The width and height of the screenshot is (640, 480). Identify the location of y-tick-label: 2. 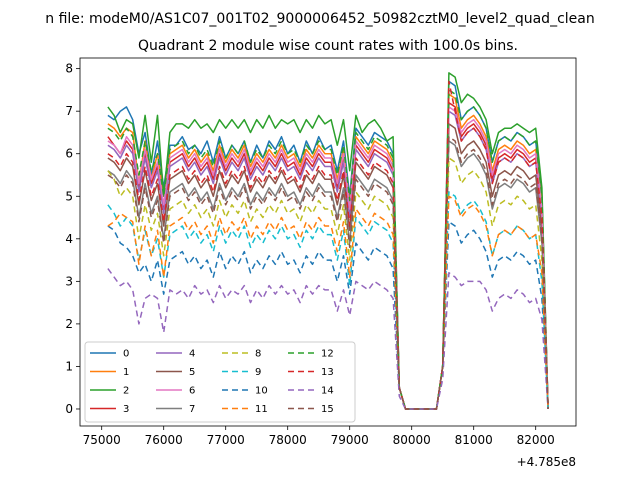
(69, 324).